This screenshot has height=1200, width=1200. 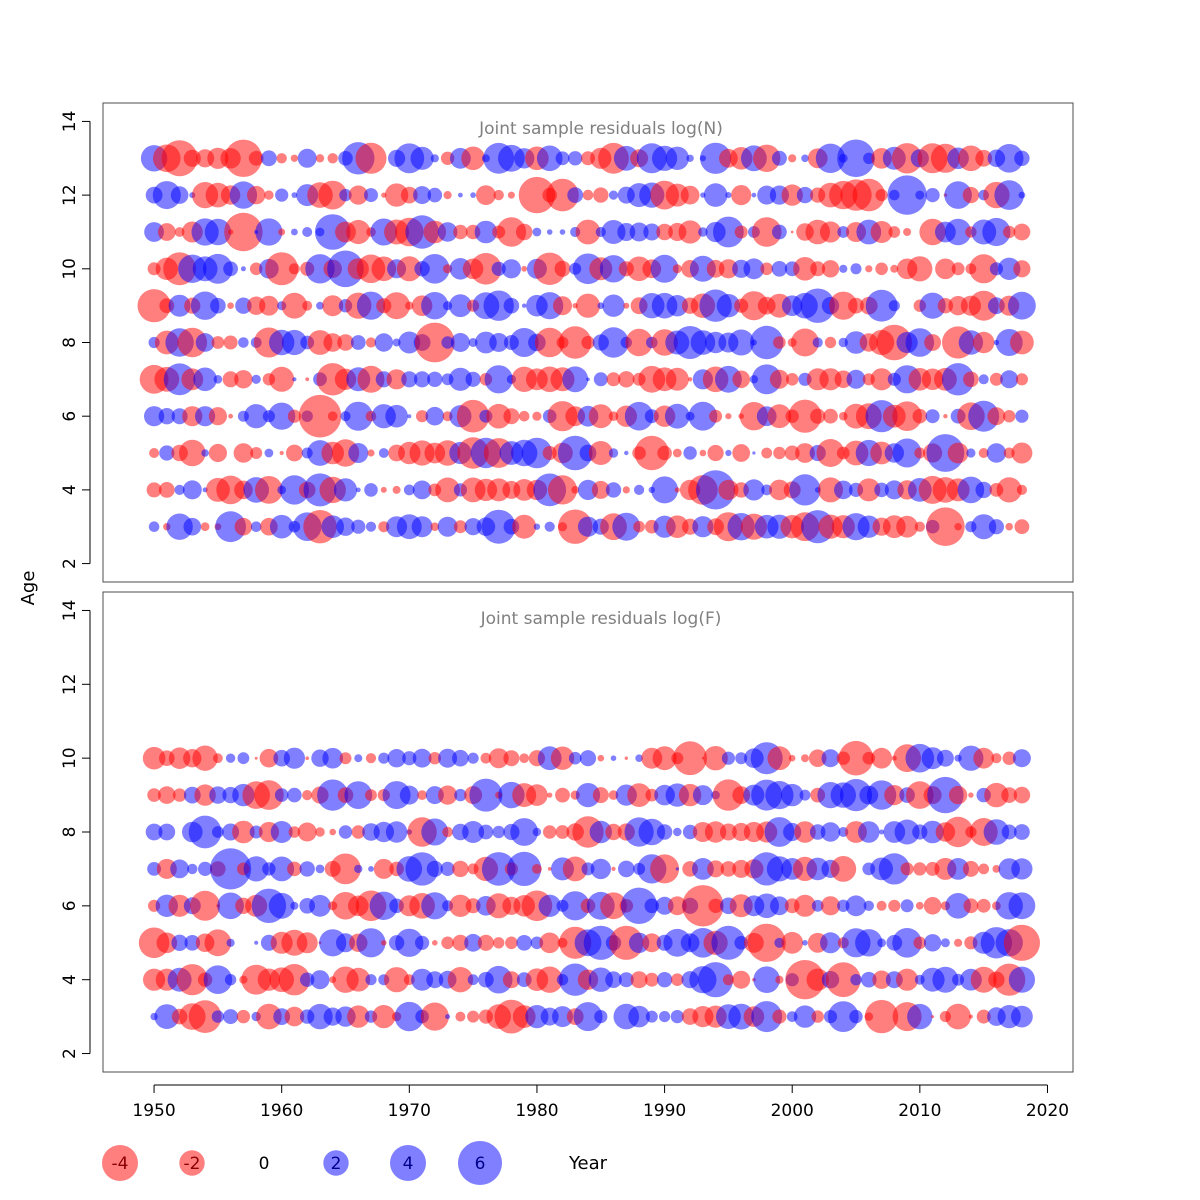 I want to click on y-tick-label: 14, so click(x=70, y=122).